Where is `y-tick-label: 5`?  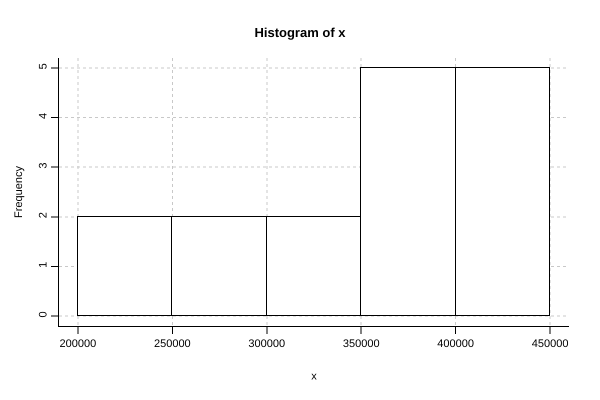 y-tick-label: 5 is located at coordinates (44, 66).